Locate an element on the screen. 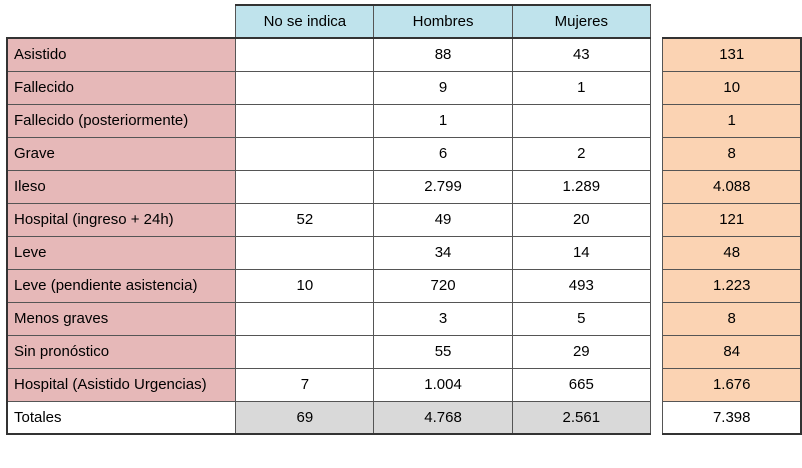 This screenshot has width=802, height=468. cell-mujeres: 29 is located at coordinates (581, 351).